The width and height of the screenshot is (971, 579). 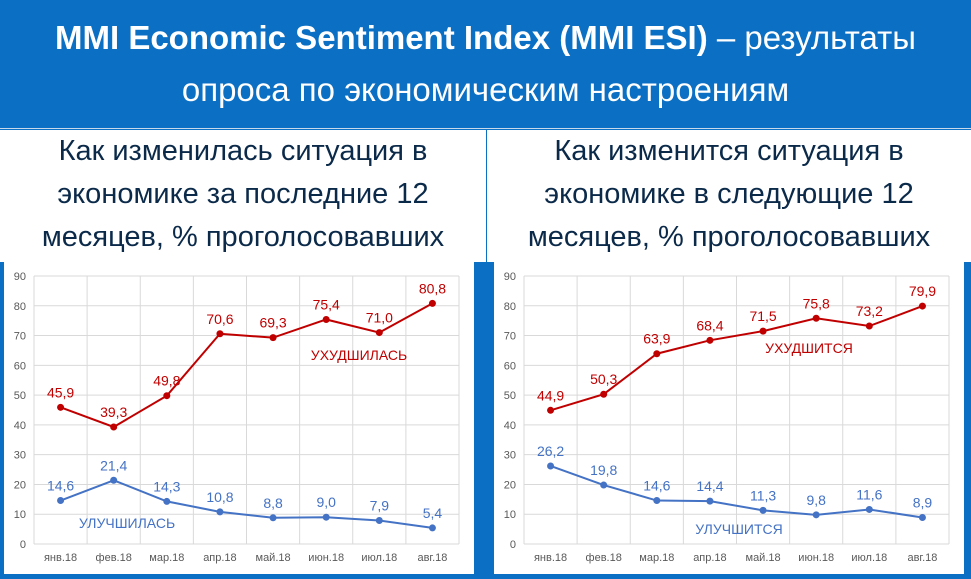 I want to click on left-chart-y-tick-label: 40, so click(x=20, y=426).